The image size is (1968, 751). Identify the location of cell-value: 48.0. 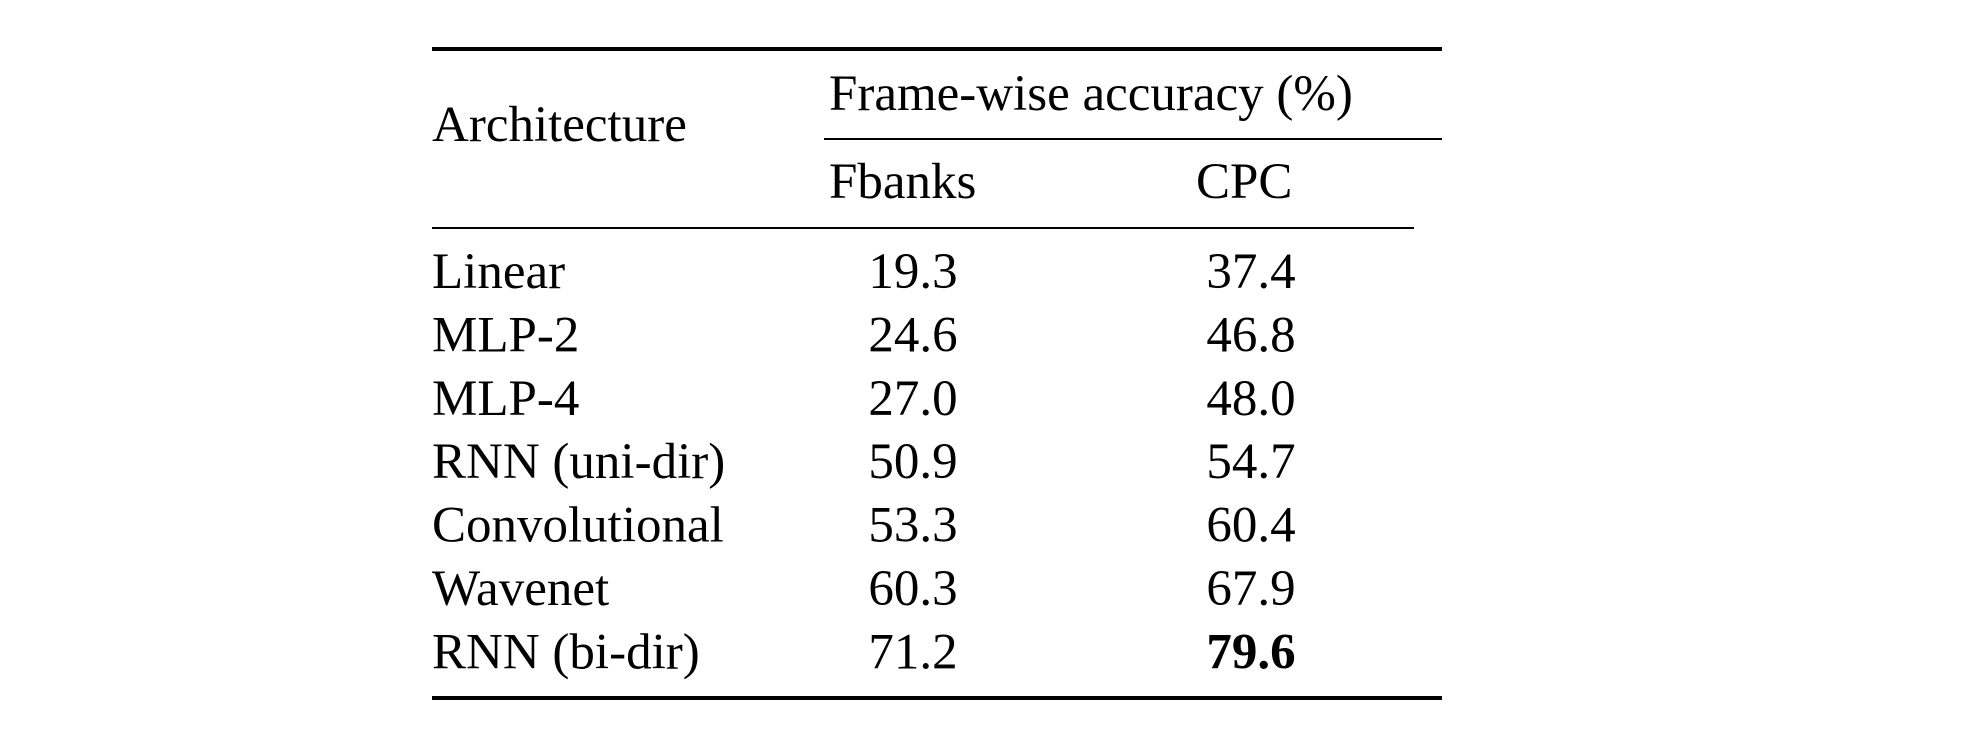
(1250, 399).